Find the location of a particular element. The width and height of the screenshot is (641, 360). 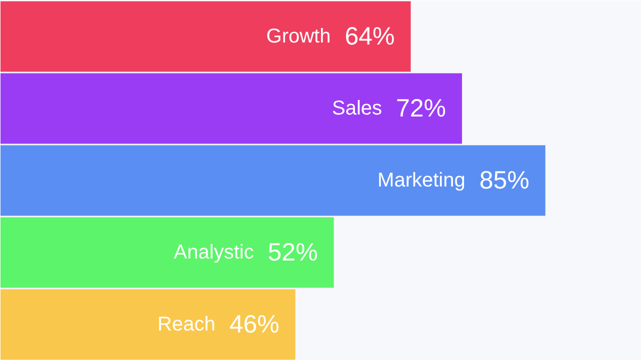

y-tick-label: Growth is located at coordinates (298, 37).